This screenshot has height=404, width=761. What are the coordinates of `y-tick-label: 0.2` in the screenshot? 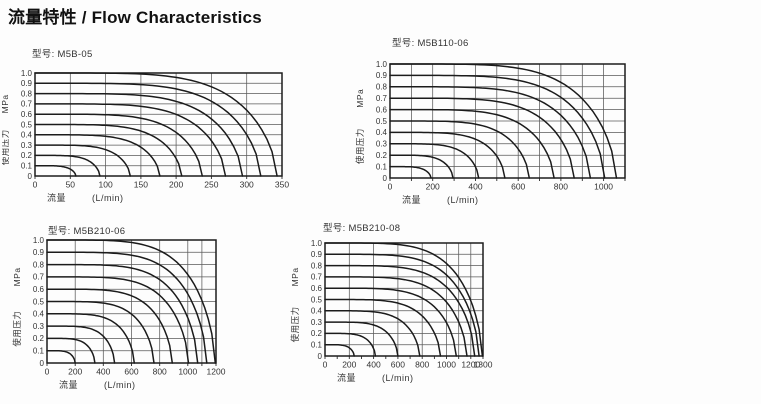 It's located at (39, 338).